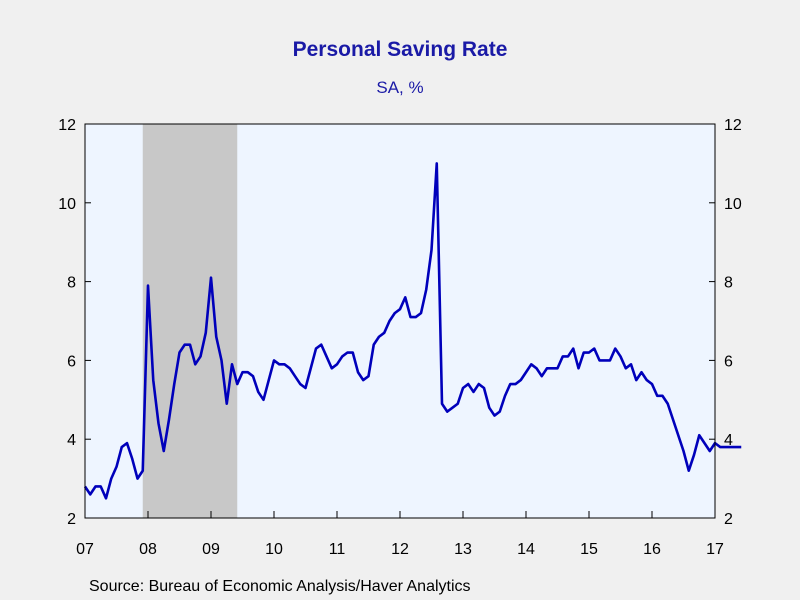 The image size is (800, 600). Describe the element at coordinates (71, 519) in the screenshot. I see `y-tick-label-left: 2` at that location.